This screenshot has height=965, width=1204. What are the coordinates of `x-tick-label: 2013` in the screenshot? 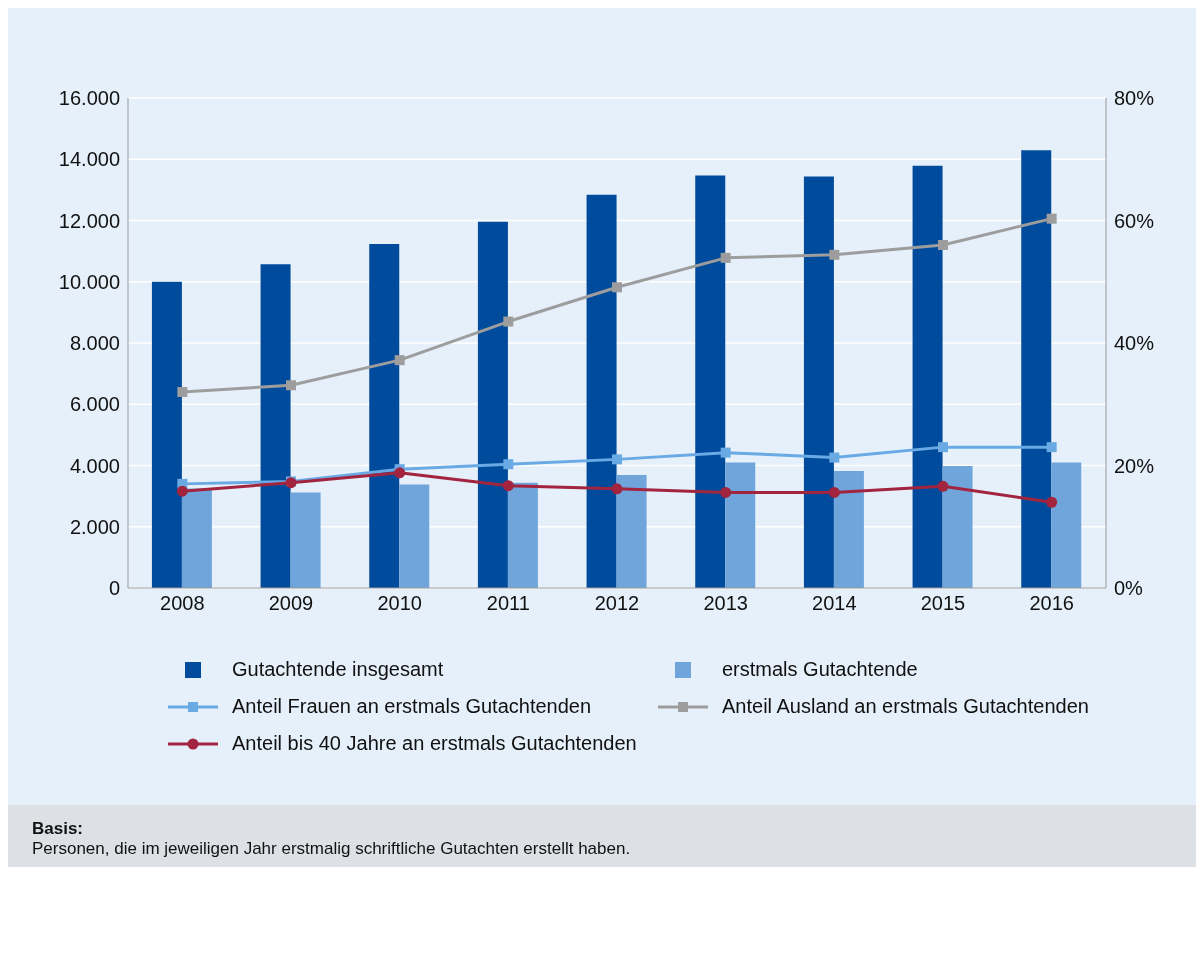 It's located at (725, 603).